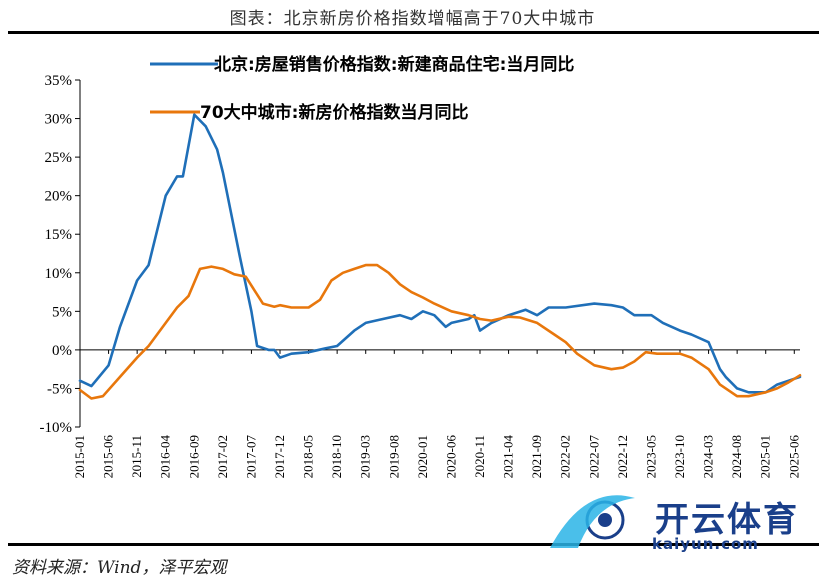 The image size is (825, 579). What do you see at coordinates (79, 456) in the screenshot?
I see `x-tick-label: 2015-01` at bounding box center [79, 456].